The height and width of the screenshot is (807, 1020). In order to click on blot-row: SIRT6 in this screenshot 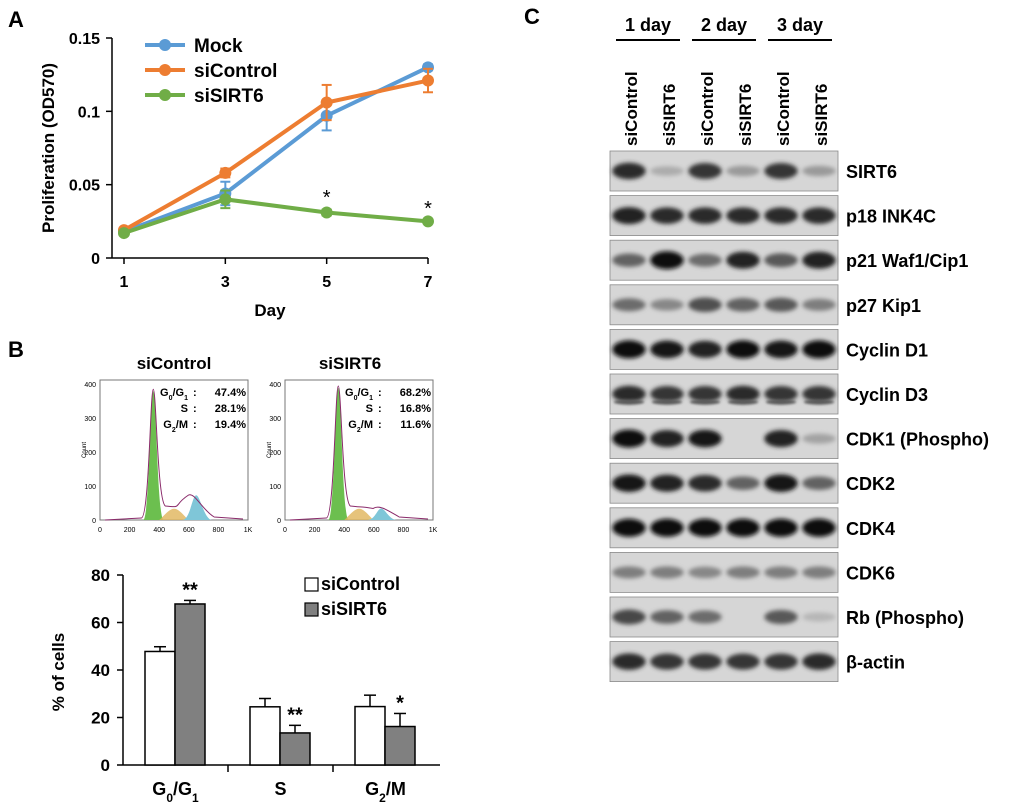, I will do `click(753, 171)`.